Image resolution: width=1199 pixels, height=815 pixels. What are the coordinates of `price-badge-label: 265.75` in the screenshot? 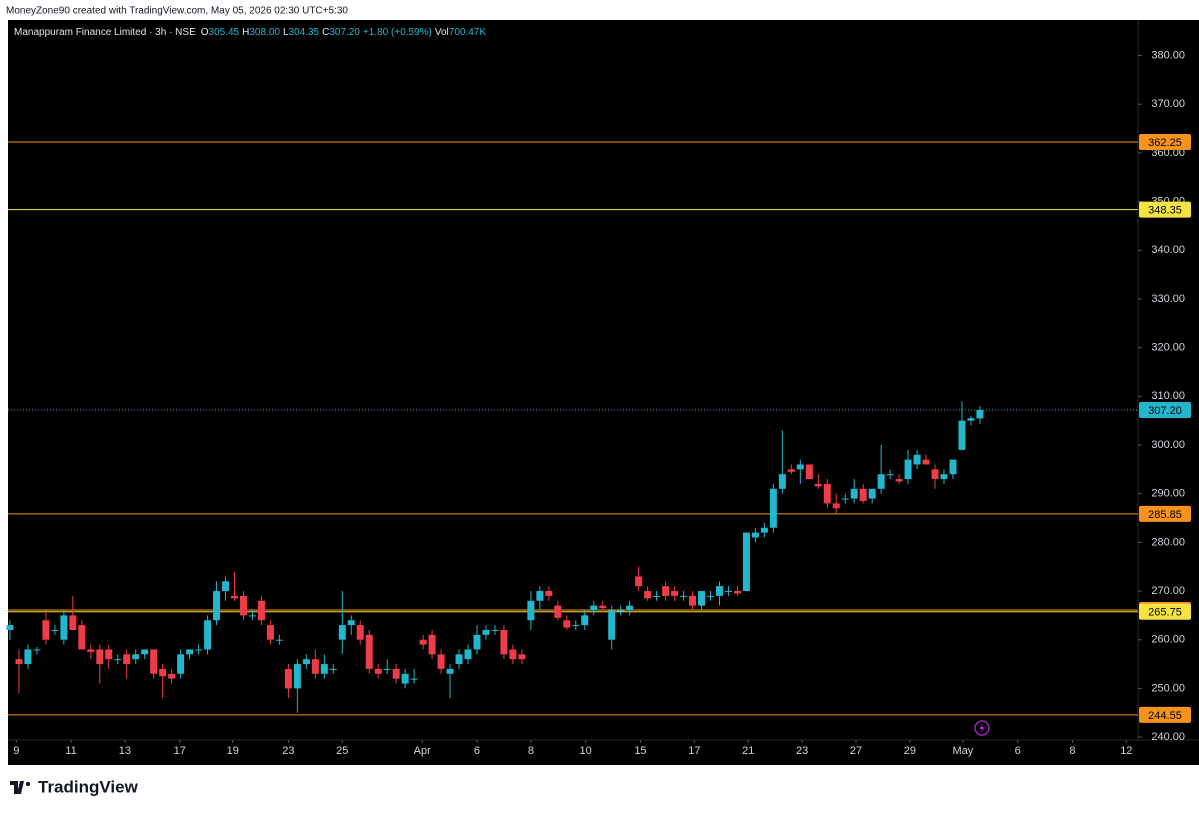 It's located at (1165, 613).